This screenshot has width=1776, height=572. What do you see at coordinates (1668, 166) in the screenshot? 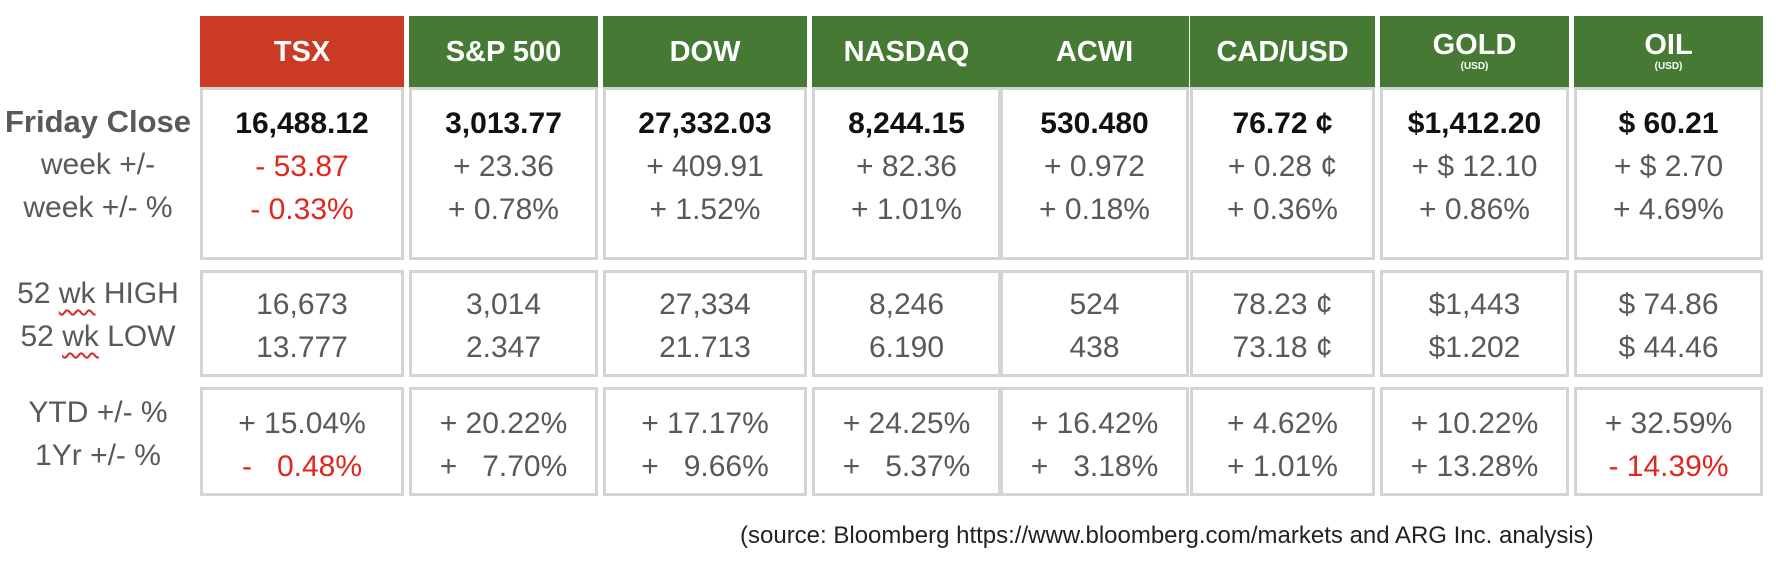
I see `week-change-value: + $ 2.70` at bounding box center [1668, 166].